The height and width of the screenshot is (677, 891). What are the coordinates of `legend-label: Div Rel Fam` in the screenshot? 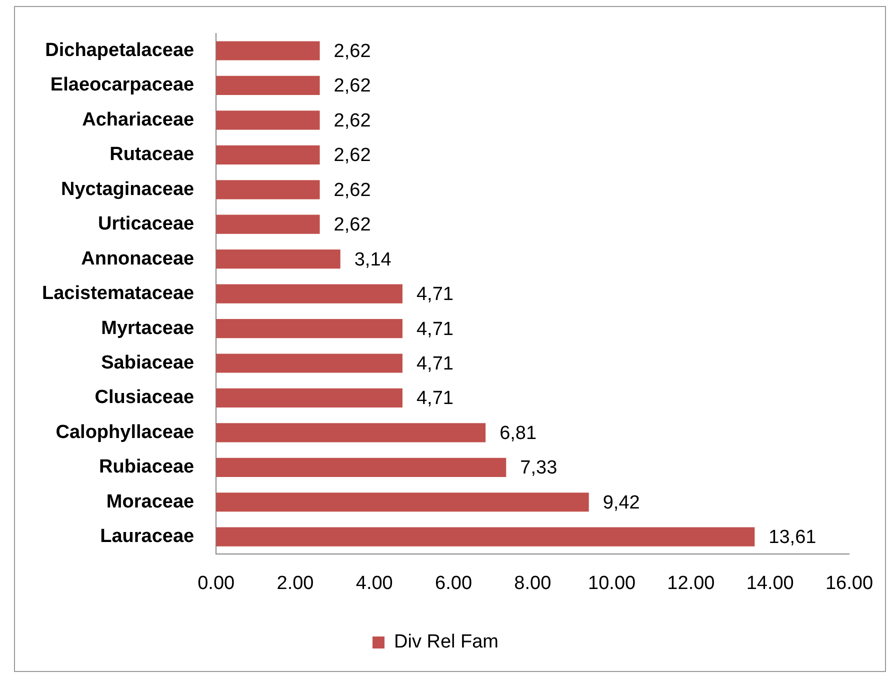 It's located at (446, 642).